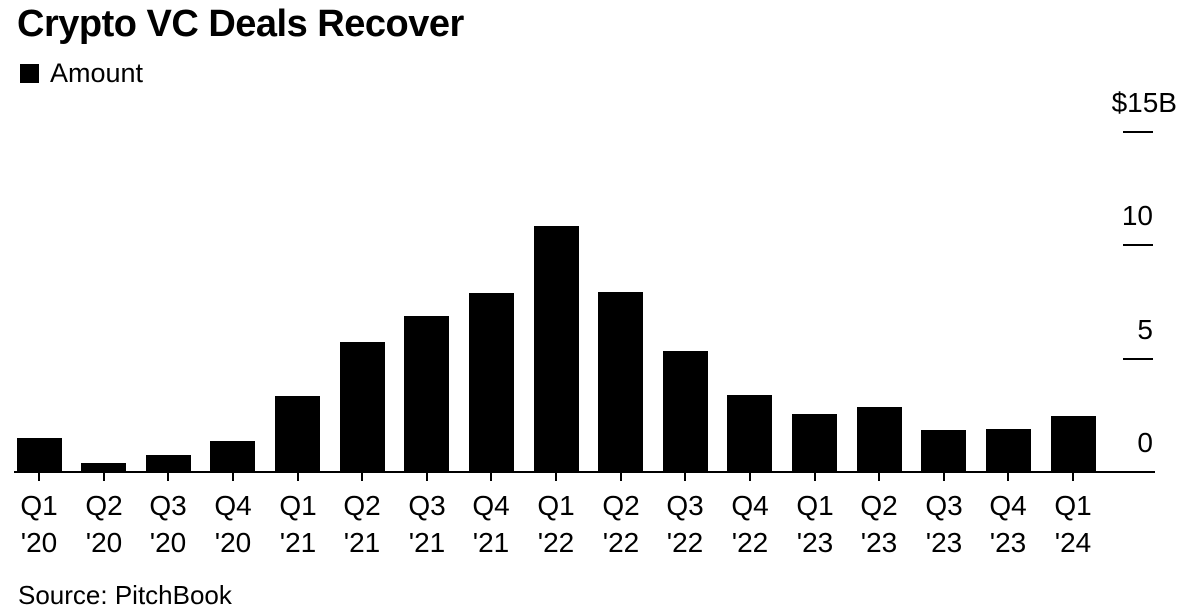  What do you see at coordinates (104, 524) in the screenshot?
I see `x-axis-label: Q2'20` at bounding box center [104, 524].